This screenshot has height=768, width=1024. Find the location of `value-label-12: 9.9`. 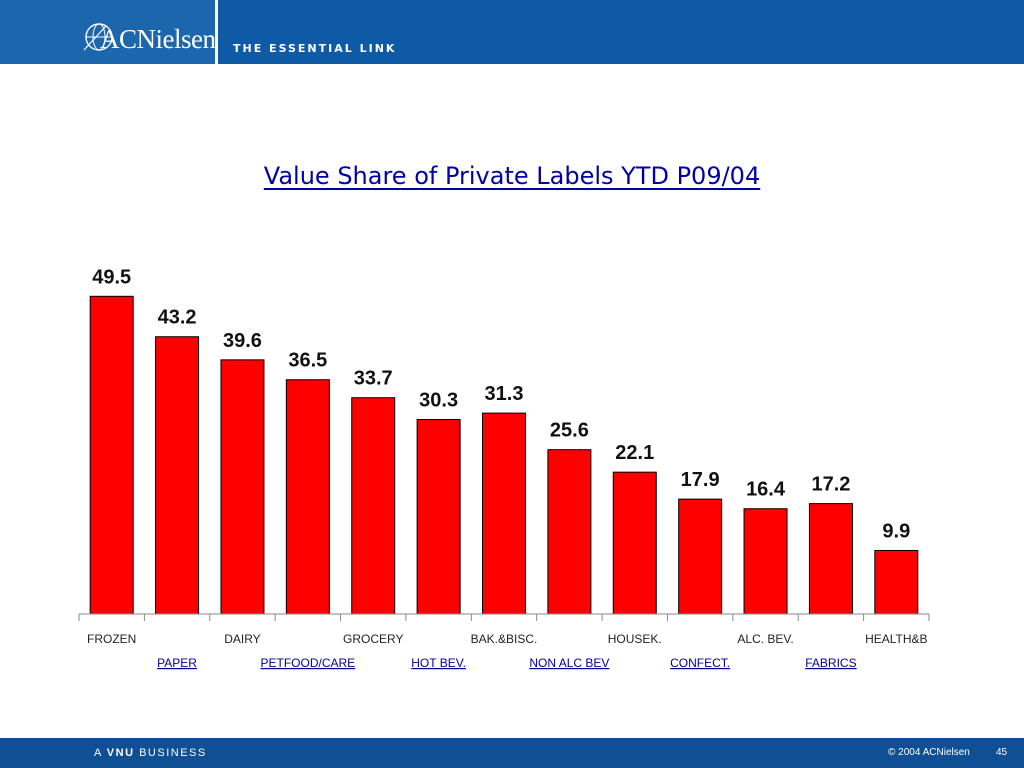

value-label-12: 9.9 is located at coordinates (896, 531).